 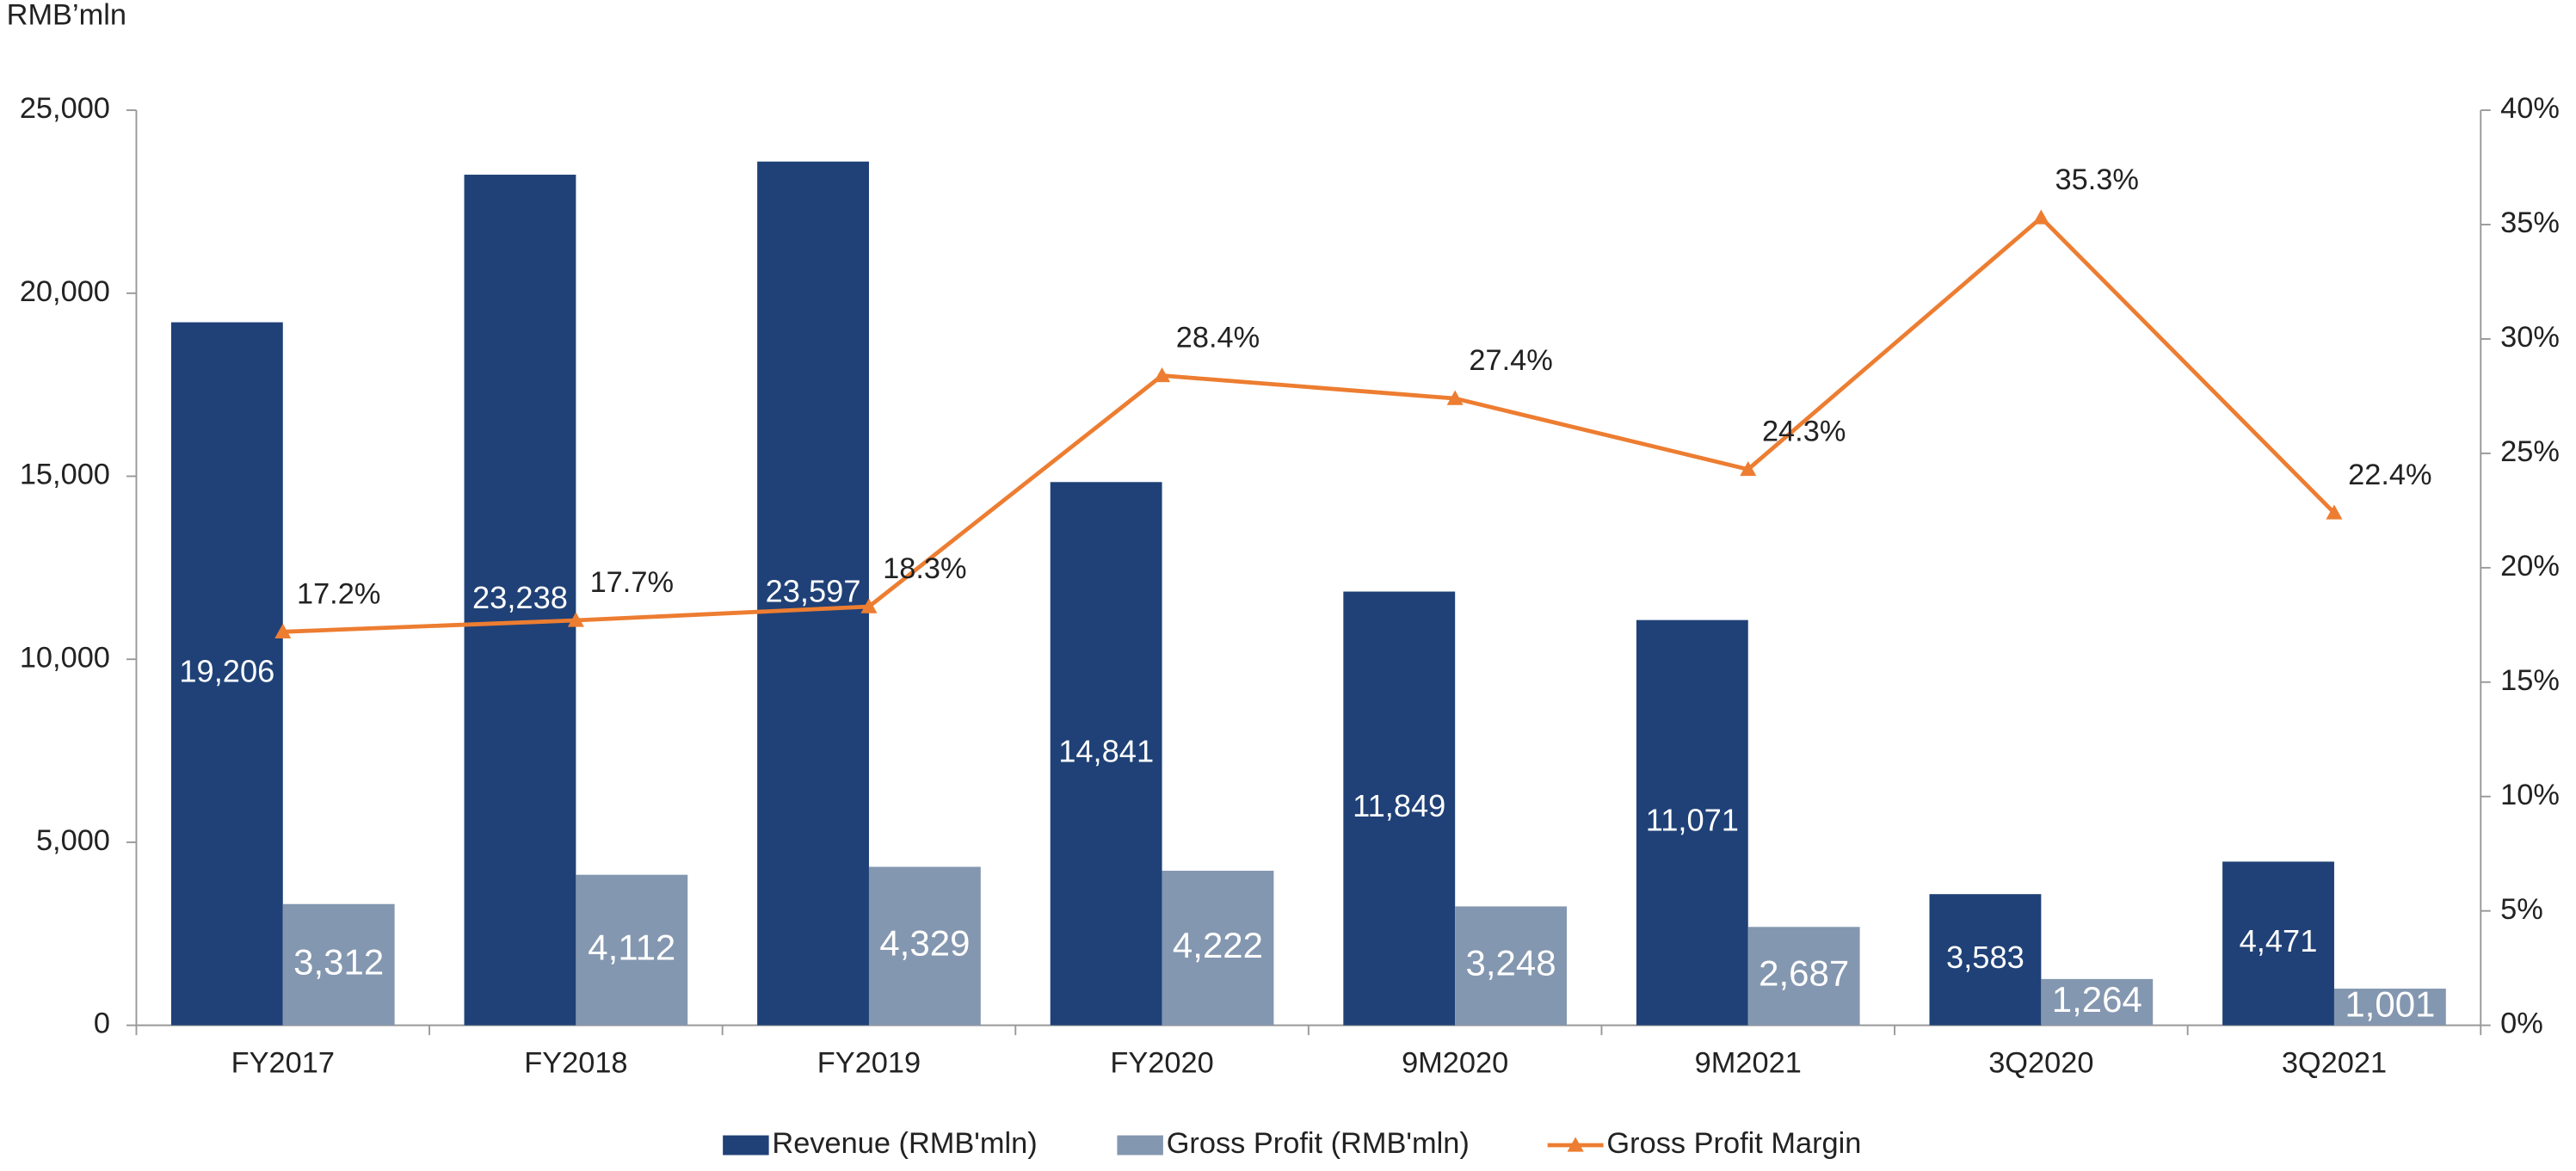 I want to click on bar-value-label: 23,597, so click(x=814, y=590).